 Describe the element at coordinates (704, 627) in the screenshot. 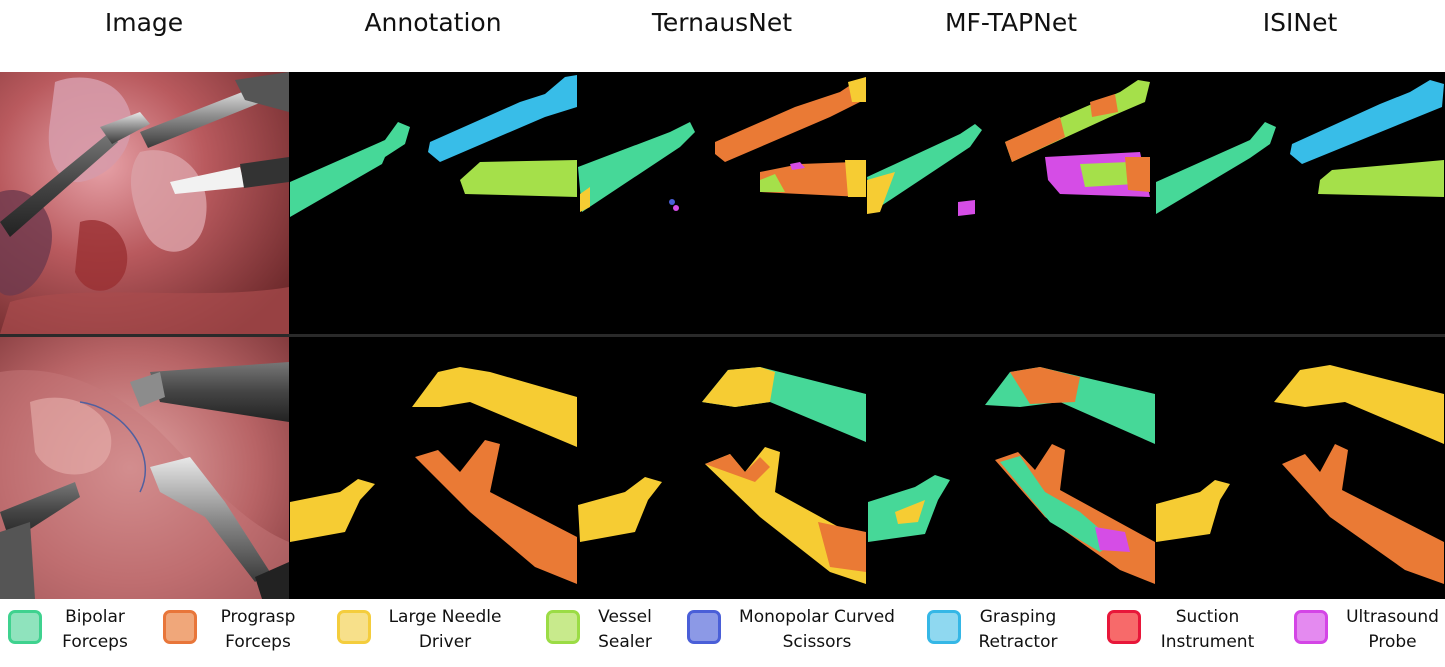

I see `monopolar-curved-scissors-swatch-icon` at that location.